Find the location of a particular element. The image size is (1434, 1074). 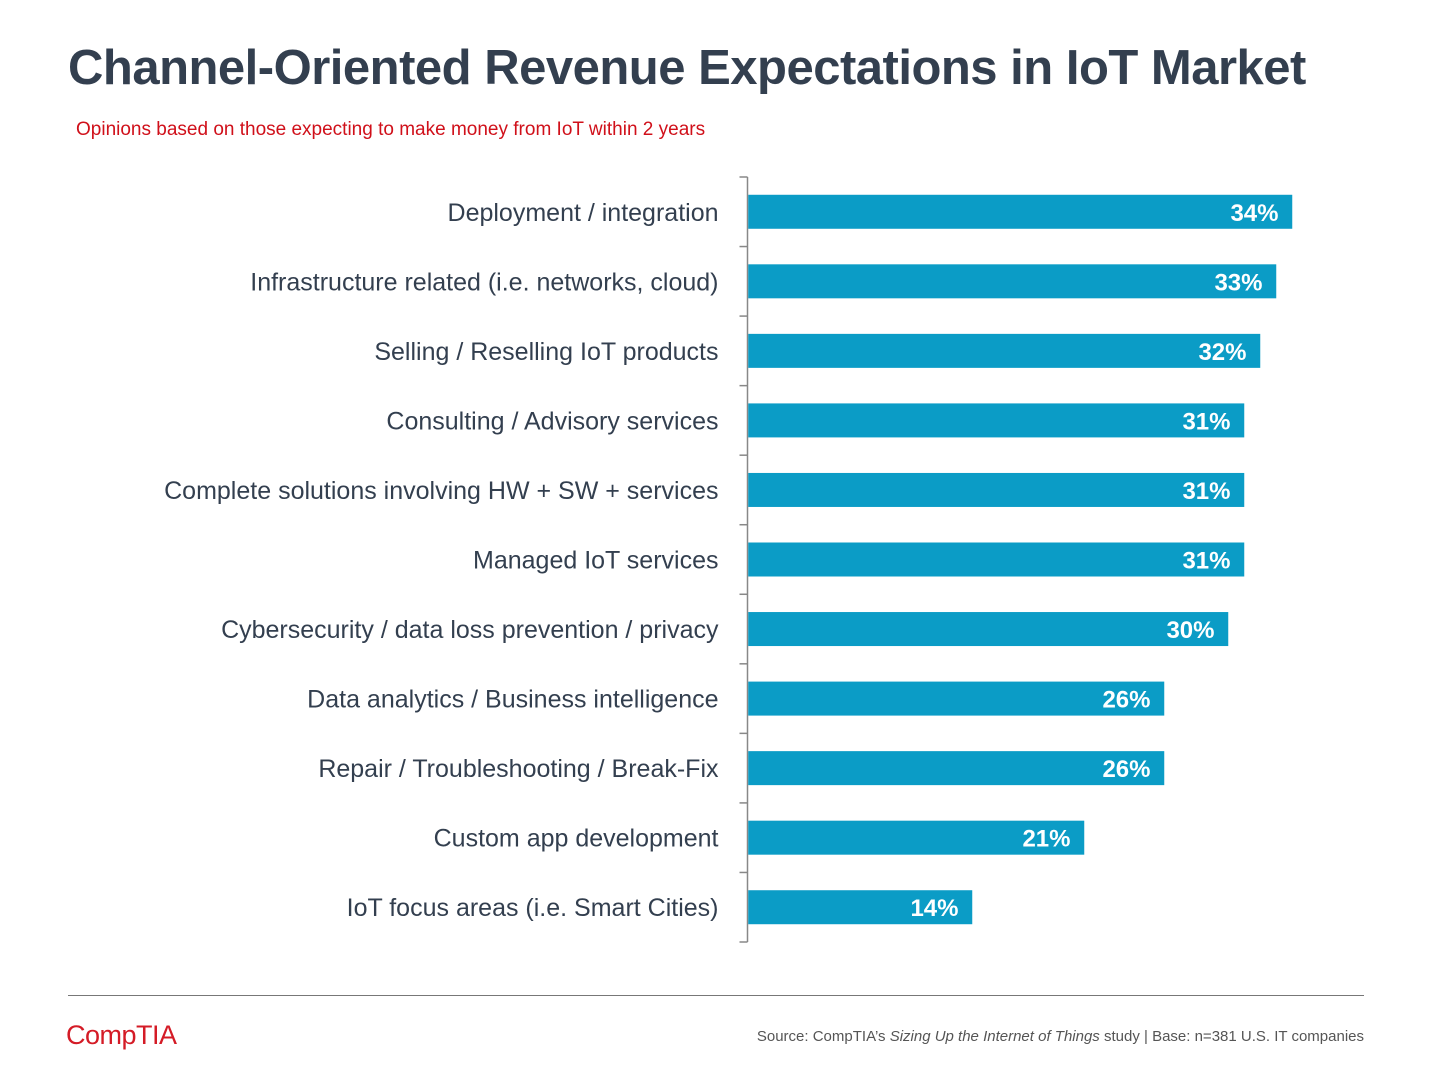

category-label: Deployment / integration is located at coordinates (583, 213).